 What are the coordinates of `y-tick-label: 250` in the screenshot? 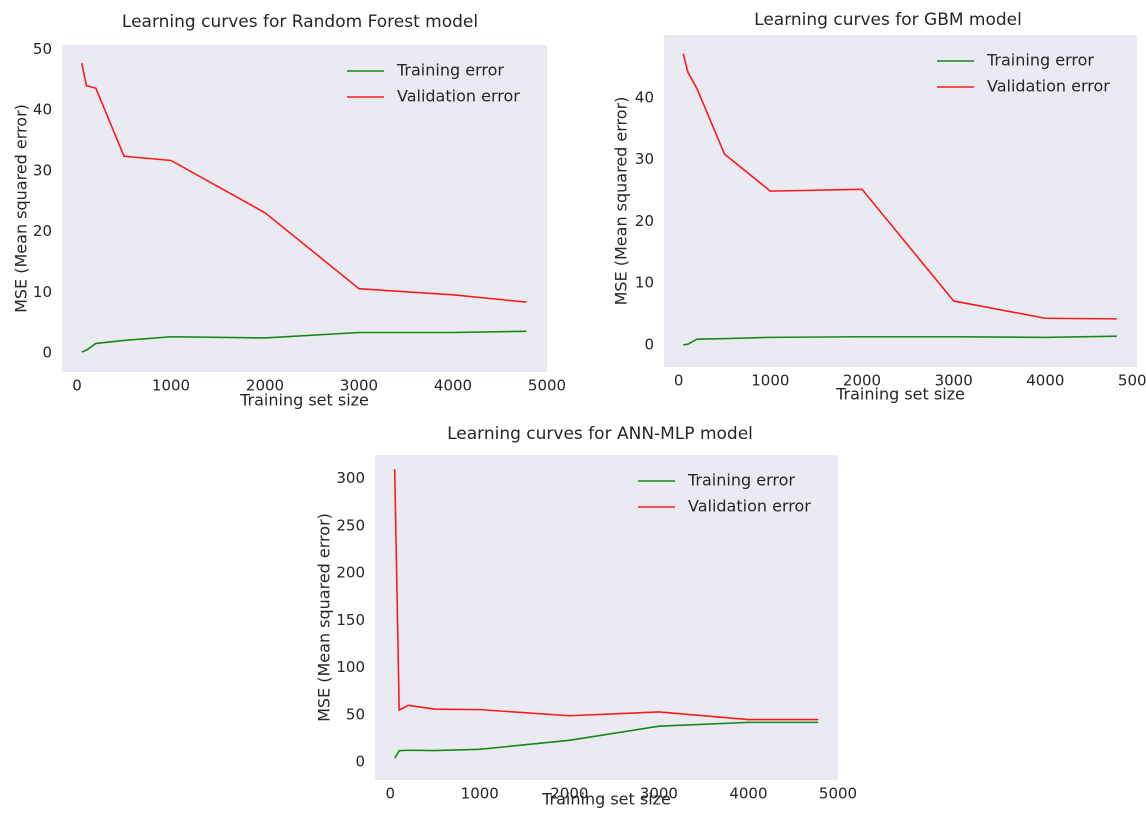 It's located at (350, 525).